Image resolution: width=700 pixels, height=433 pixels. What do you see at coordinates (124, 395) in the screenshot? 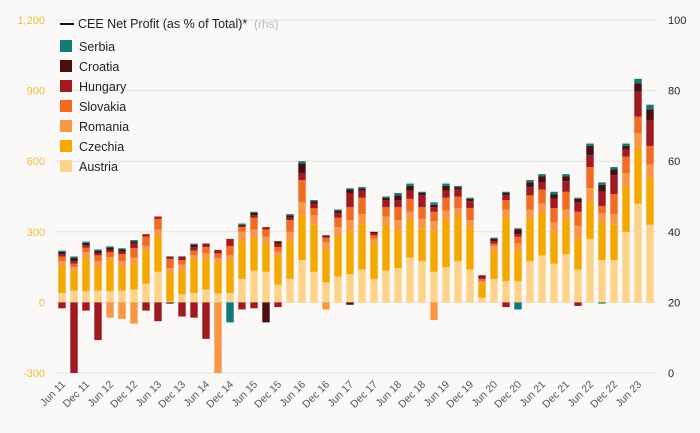
I see `x-tick-label: Dec 12` at bounding box center [124, 395].